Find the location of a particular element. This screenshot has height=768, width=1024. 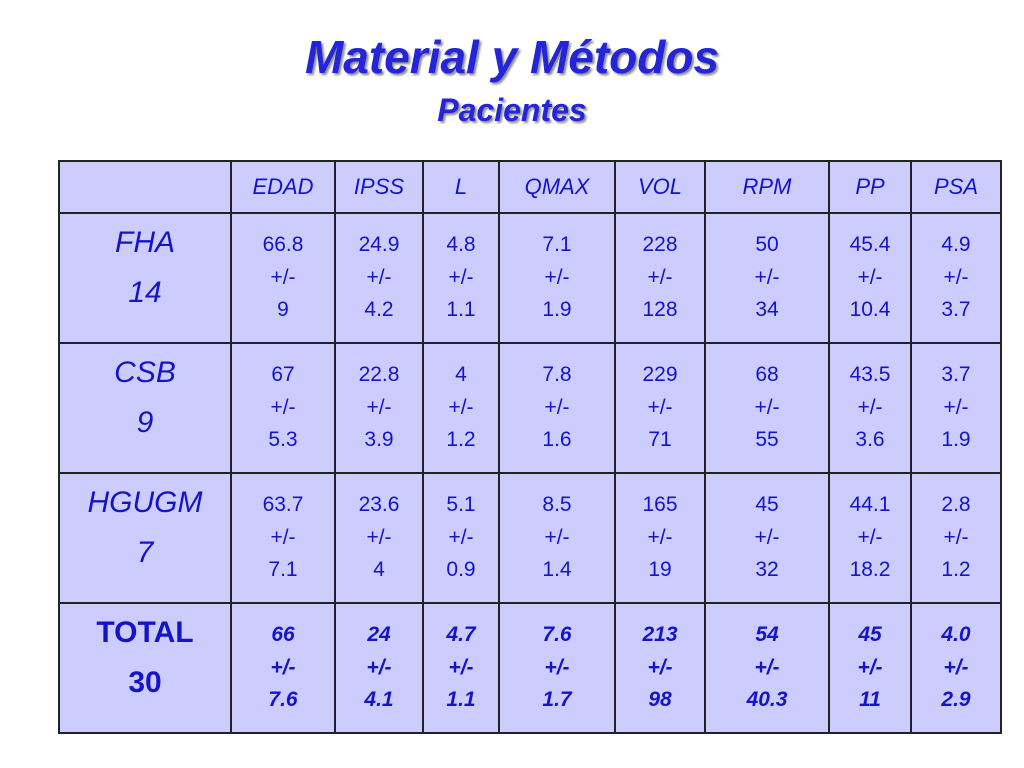

table-cell: 43.5 +/- 3.6 is located at coordinates (870, 408).